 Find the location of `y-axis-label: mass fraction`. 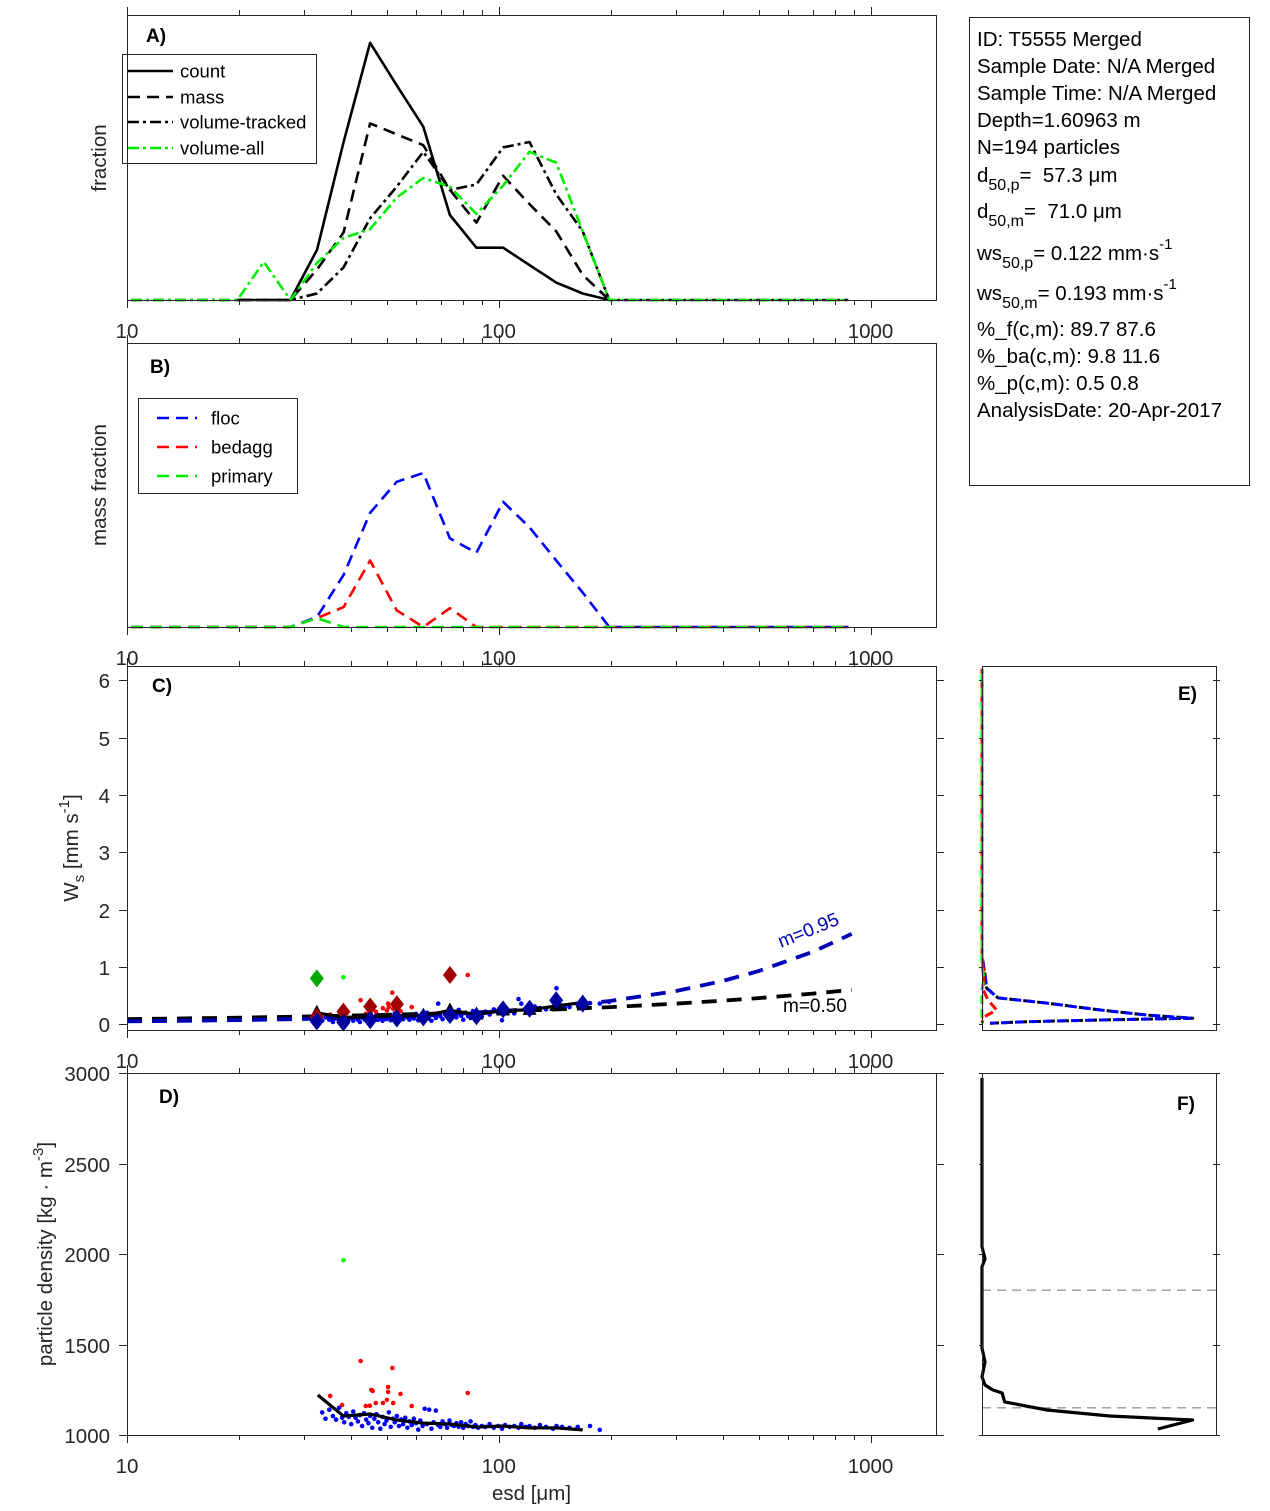

y-axis-label: mass fraction is located at coordinates (99, 485).